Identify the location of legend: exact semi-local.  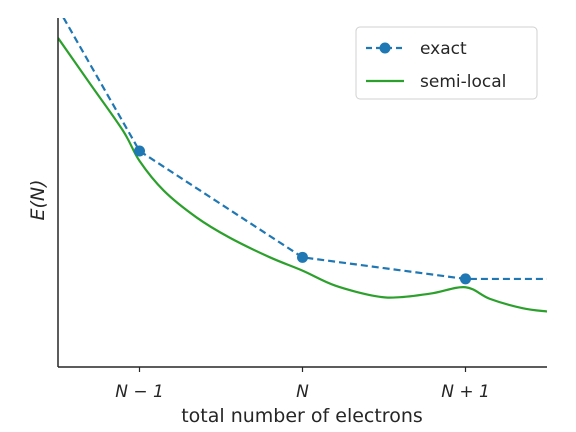
(446, 63).